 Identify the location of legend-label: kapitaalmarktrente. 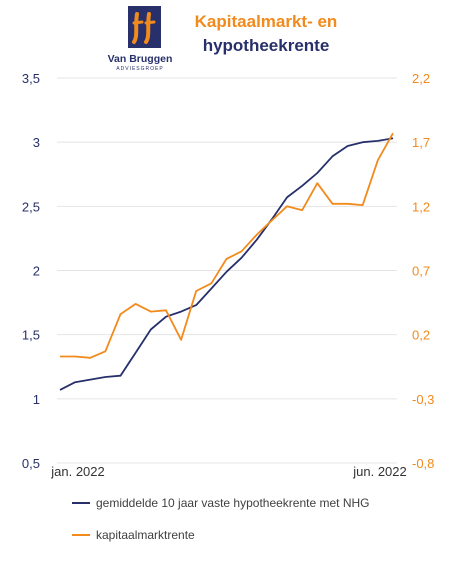
(145, 535).